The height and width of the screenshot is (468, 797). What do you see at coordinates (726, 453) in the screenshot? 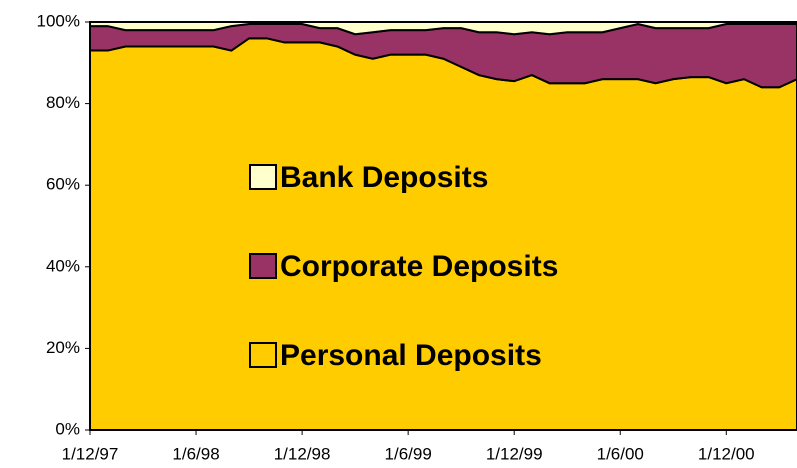
I see `x-tick-label: 1/12/00` at bounding box center [726, 453].